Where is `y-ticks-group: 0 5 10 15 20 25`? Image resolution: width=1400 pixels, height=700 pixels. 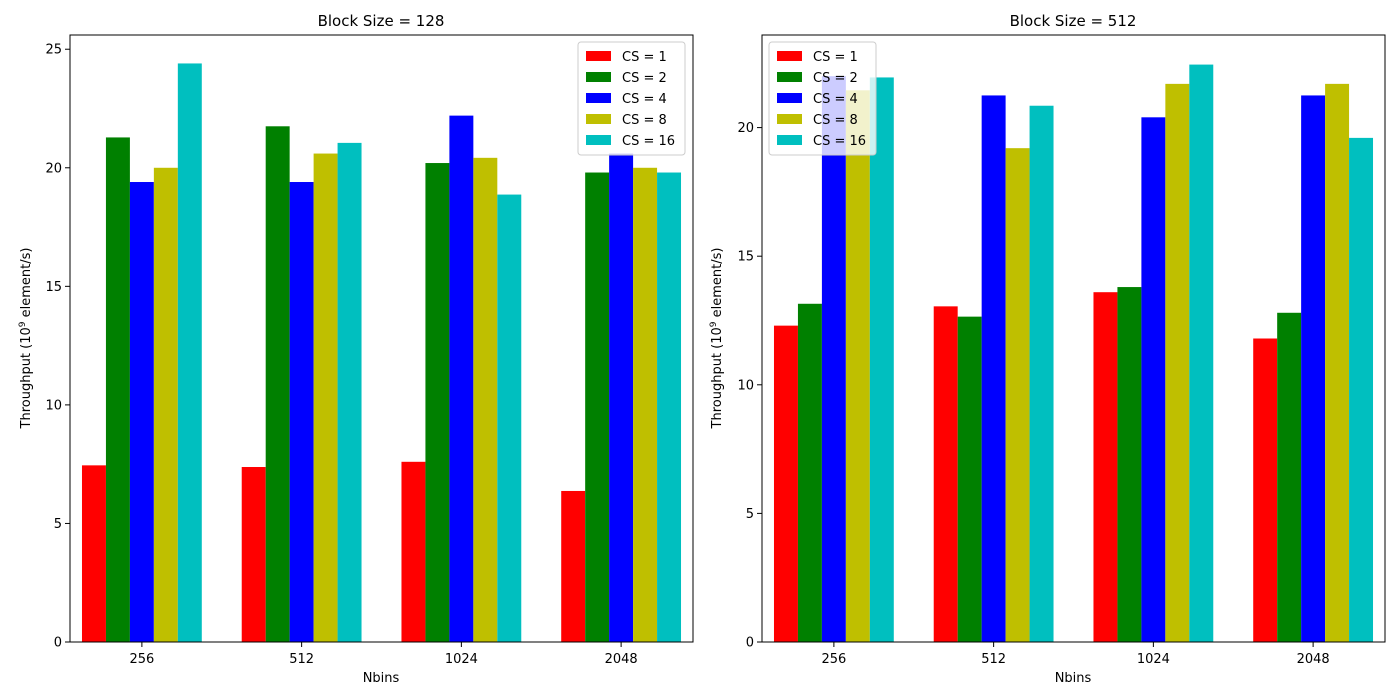 y-ticks-group: 0 5 10 15 20 25 is located at coordinates (57, 347).